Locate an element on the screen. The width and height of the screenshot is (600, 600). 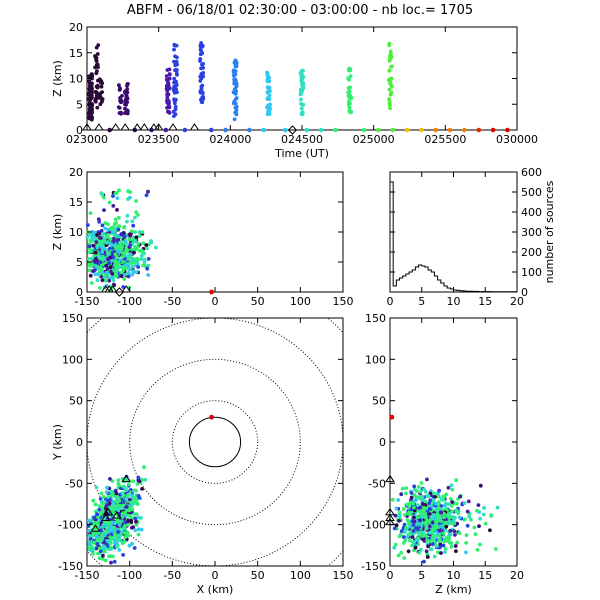
z-y-ytick-label: 100 is located at coordinates (375, 359).